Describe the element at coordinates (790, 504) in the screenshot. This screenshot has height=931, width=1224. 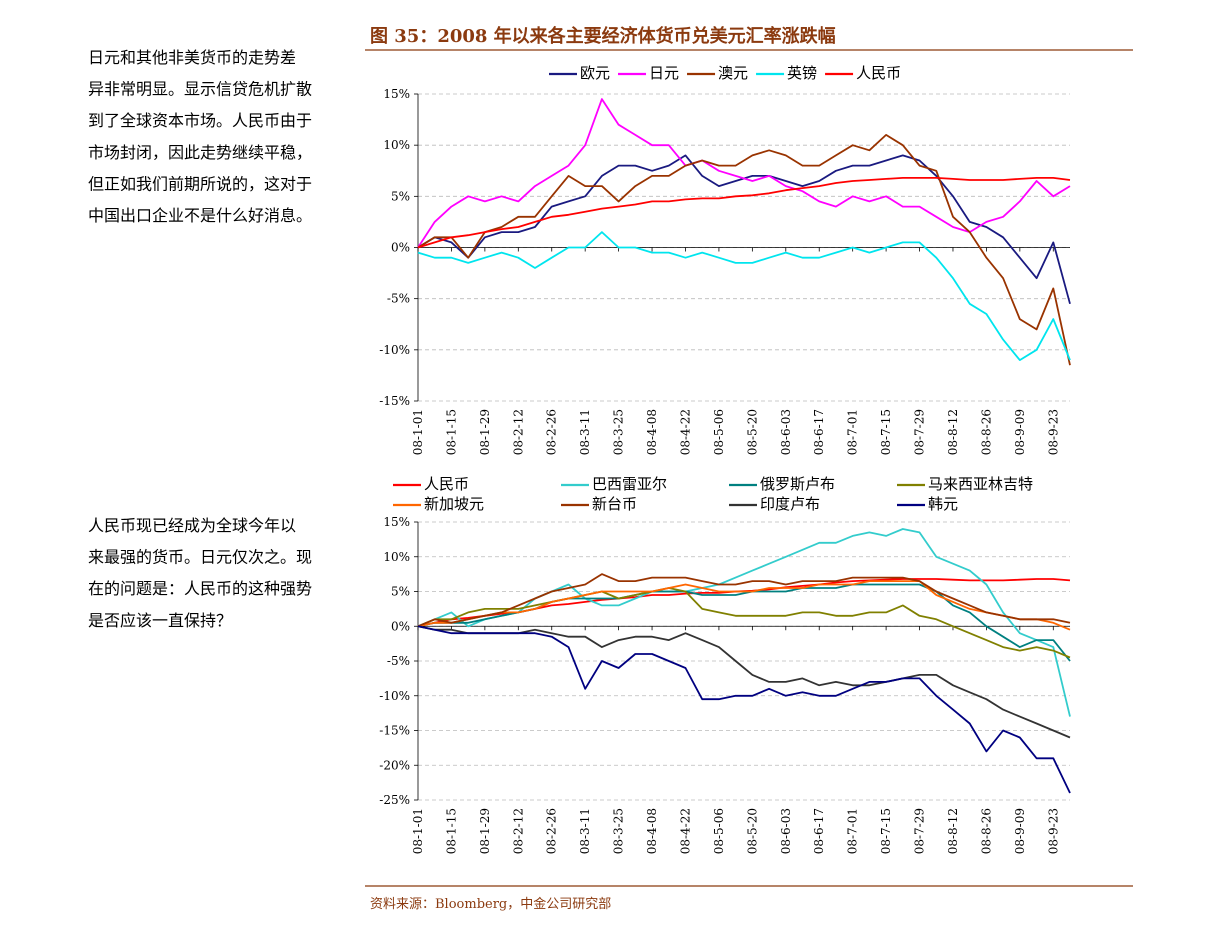
I see `legend-label: 印度卢布` at that location.